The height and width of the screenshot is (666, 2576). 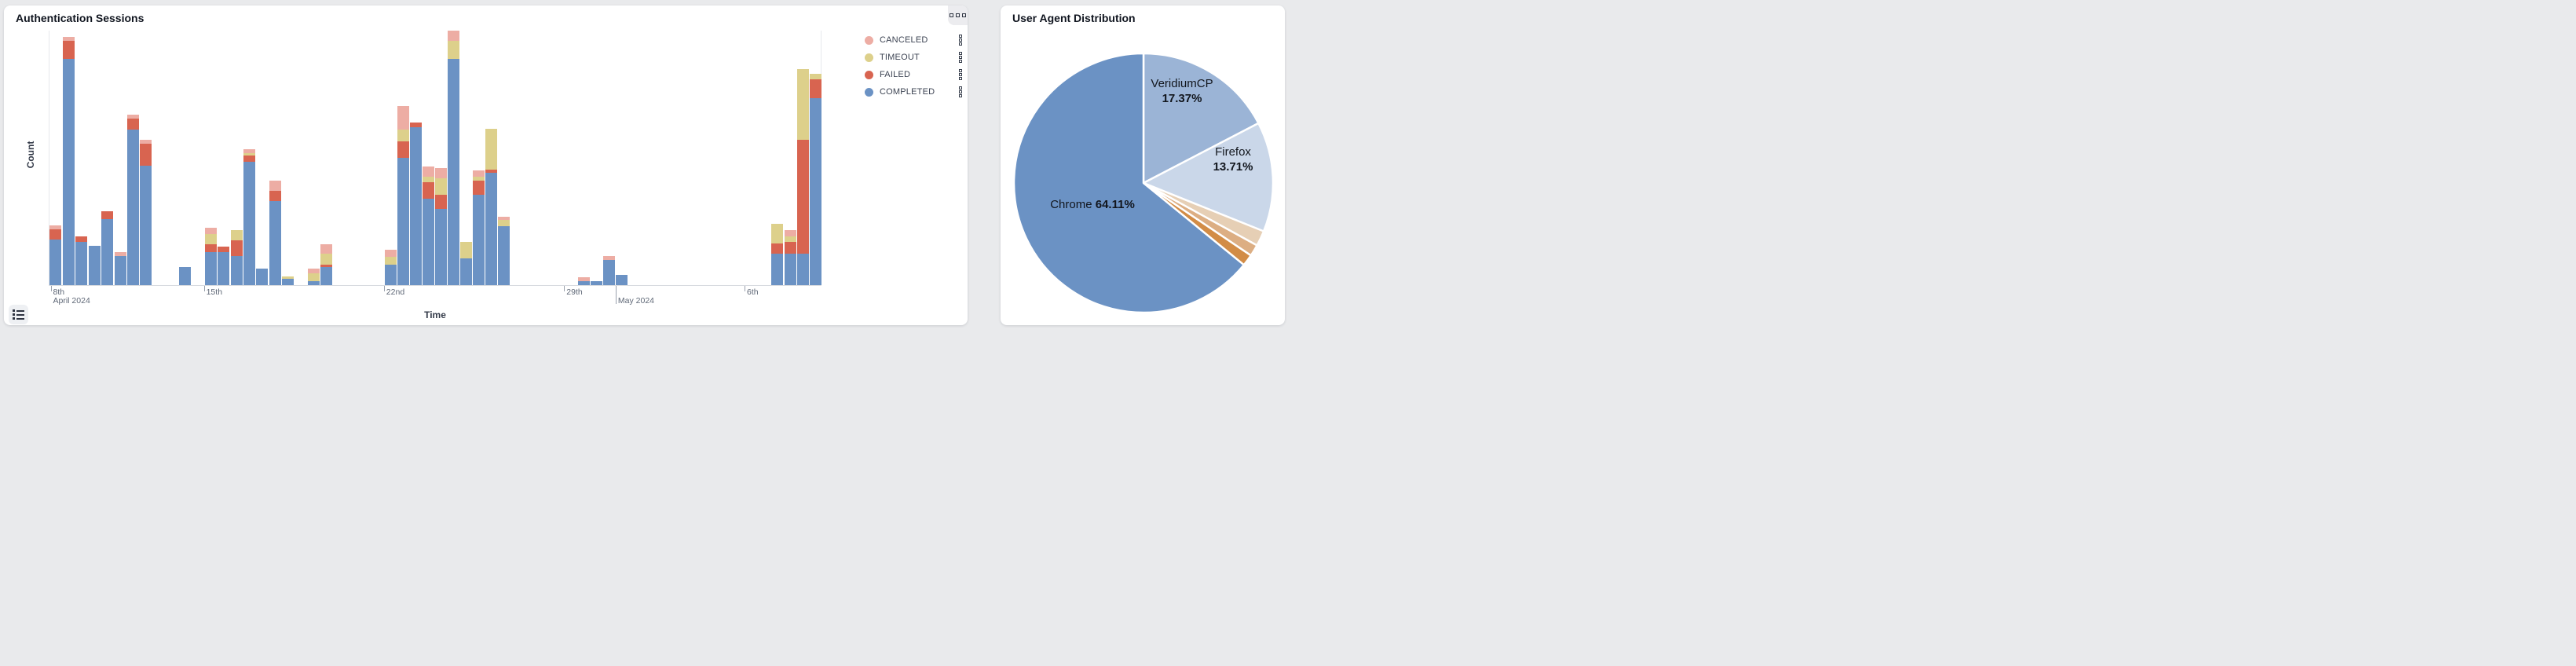 I want to click on x-tick-label: 8th April 2024, so click(x=71, y=296).